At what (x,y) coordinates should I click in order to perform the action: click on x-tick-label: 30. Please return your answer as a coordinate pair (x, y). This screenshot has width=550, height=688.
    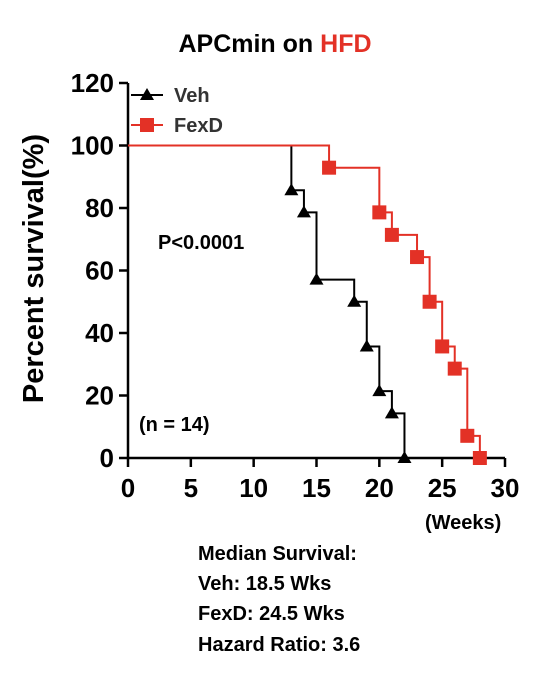
    Looking at the image, I should click on (505, 488).